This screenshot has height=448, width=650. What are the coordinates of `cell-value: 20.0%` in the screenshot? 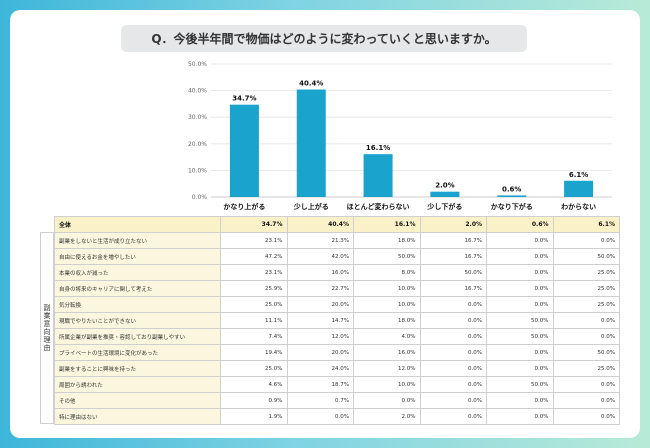 It's located at (320, 304).